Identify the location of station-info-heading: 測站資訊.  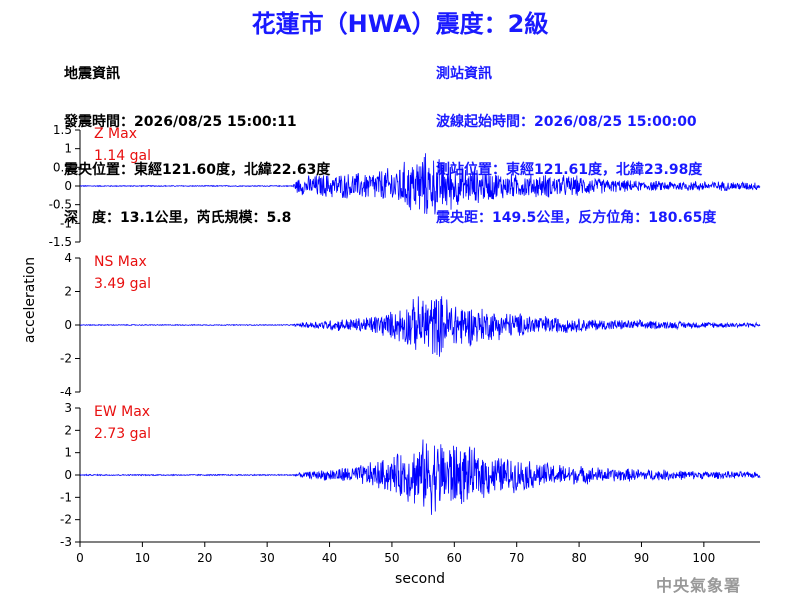
(464, 74).